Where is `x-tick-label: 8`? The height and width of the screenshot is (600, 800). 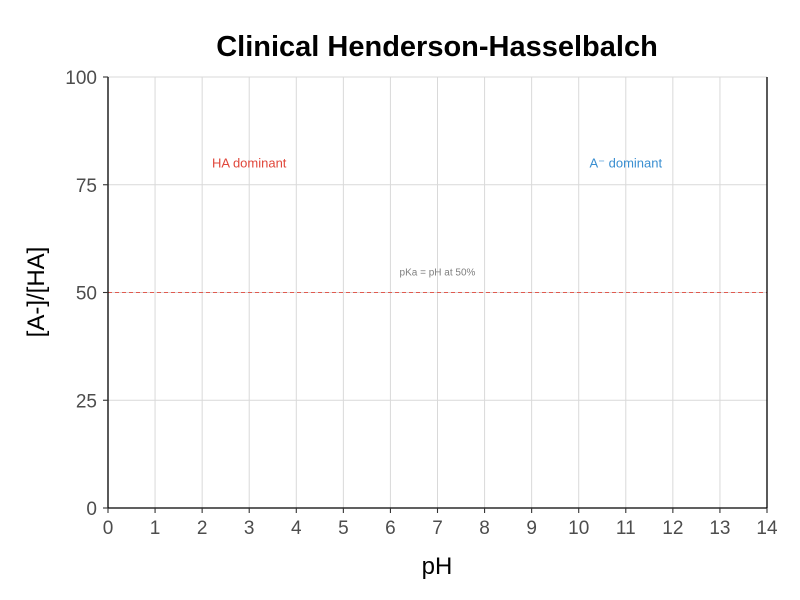 x-tick-label: 8 is located at coordinates (484, 528).